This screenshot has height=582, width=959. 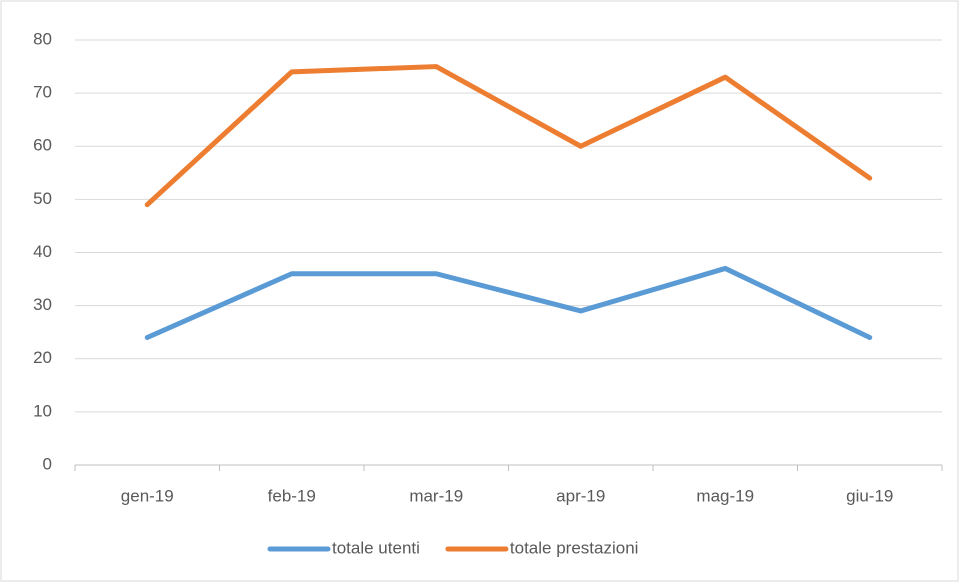 What do you see at coordinates (436, 495) in the screenshot?
I see `x-tick-label: mar-19` at bounding box center [436, 495].